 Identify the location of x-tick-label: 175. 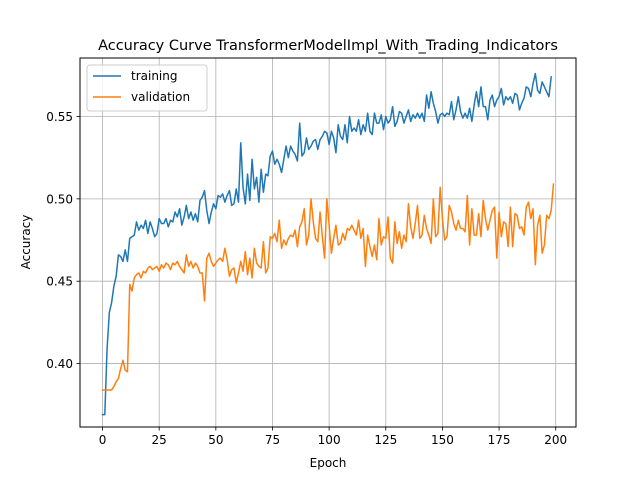
(499, 440).